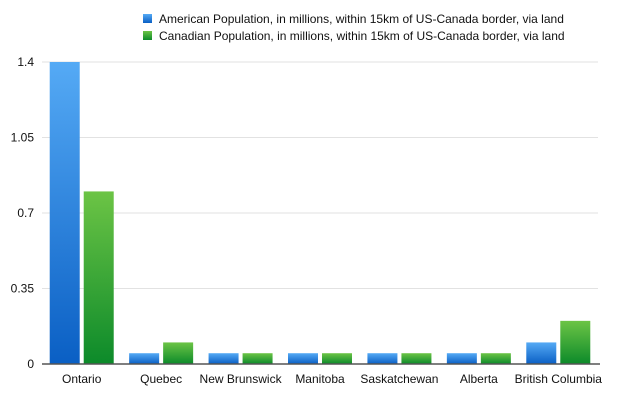 This screenshot has height=410, width=620. I want to click on bar-american-saskatchewan, so click(382, 358).